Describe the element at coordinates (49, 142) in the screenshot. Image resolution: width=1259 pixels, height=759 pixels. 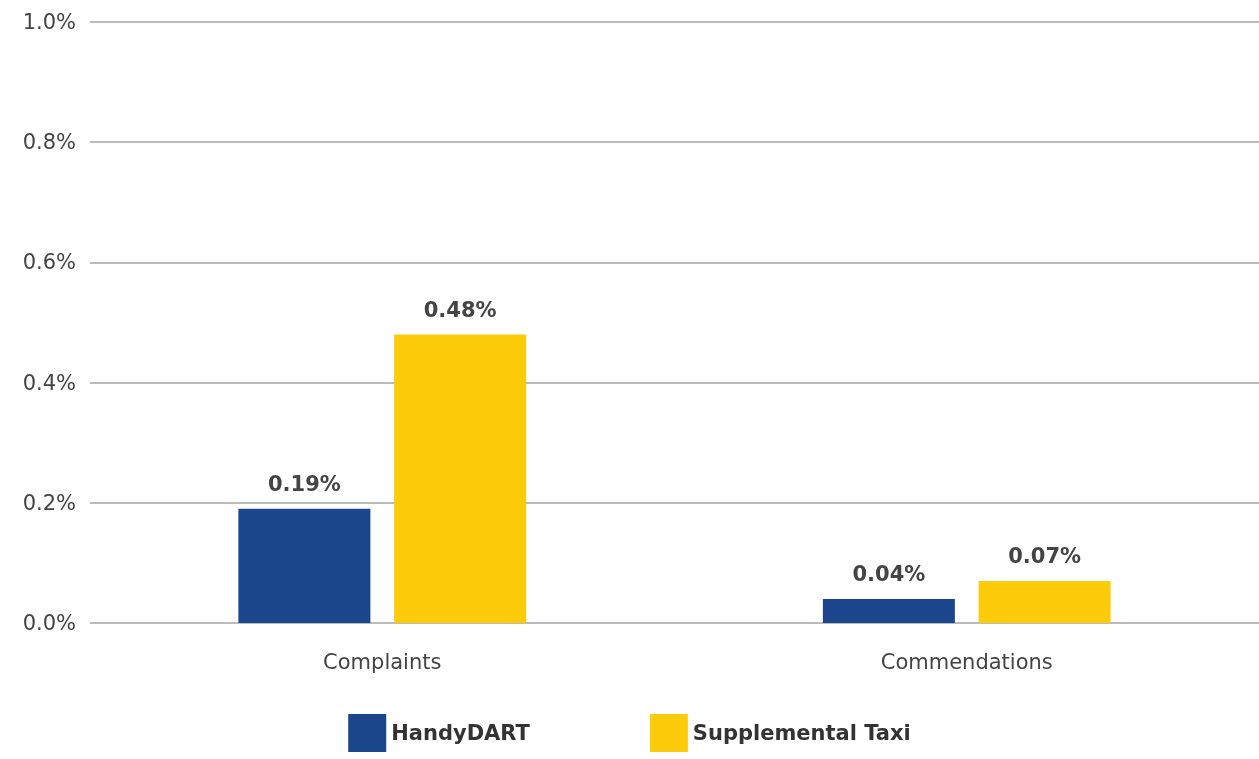
I see `y-tick-label: 0.8%` at that location.